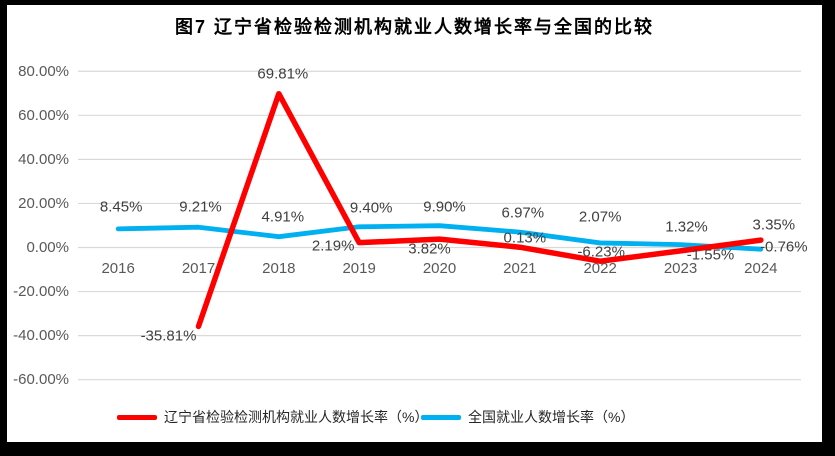 This screenshot has height=456, width=835. What do you see at coordinates (41, 380) in the screenshot?
I see `y-axis-tick-label: -60.00%` at bounding box center [41, 380].